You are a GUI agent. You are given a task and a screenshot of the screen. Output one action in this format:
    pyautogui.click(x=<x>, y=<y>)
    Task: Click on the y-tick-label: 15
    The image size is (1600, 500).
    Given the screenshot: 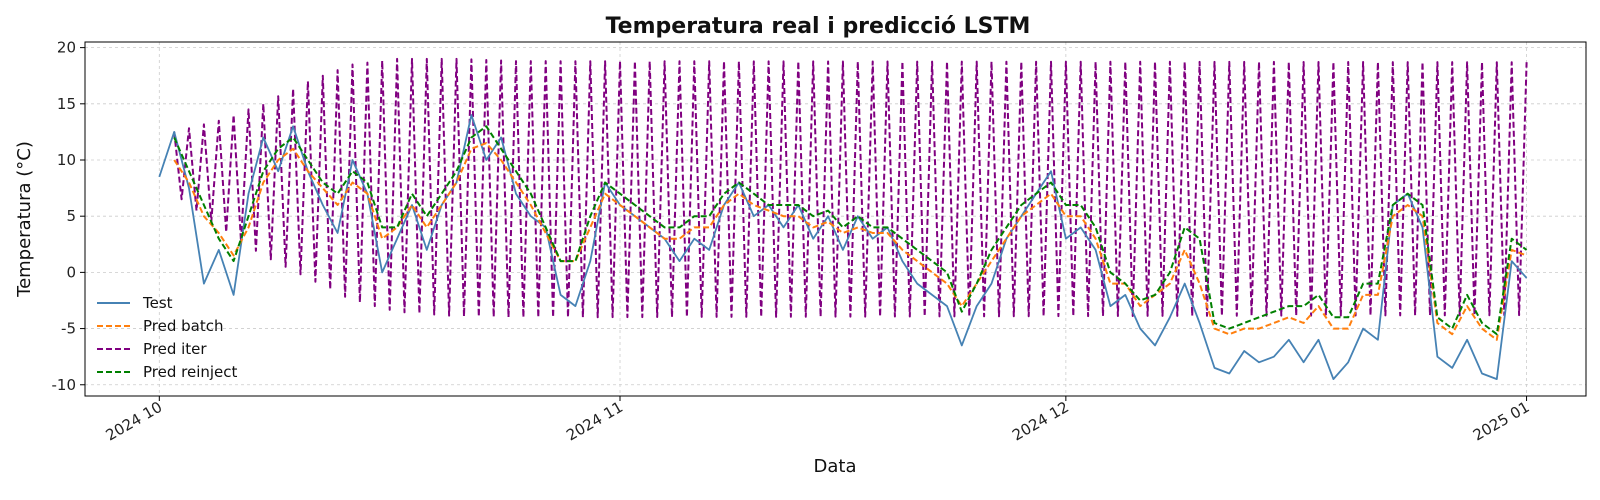 What is the action you would take?
    pyautogui.click(x=66, y=104)
    